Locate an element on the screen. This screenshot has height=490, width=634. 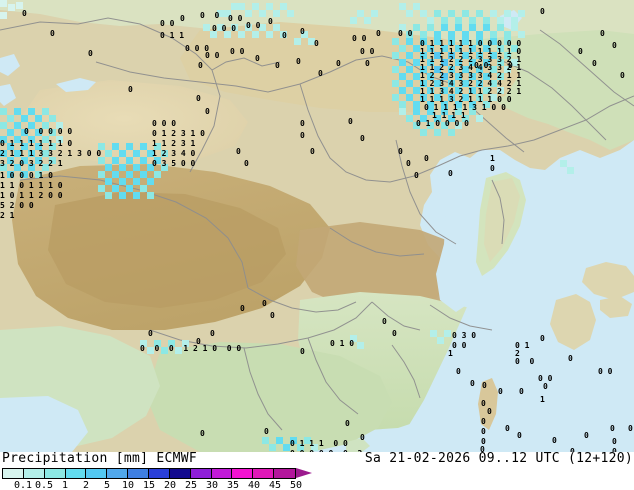
precip-value-label: 1 0 1 1 2 0 0 is located at coordinates (31, 195).